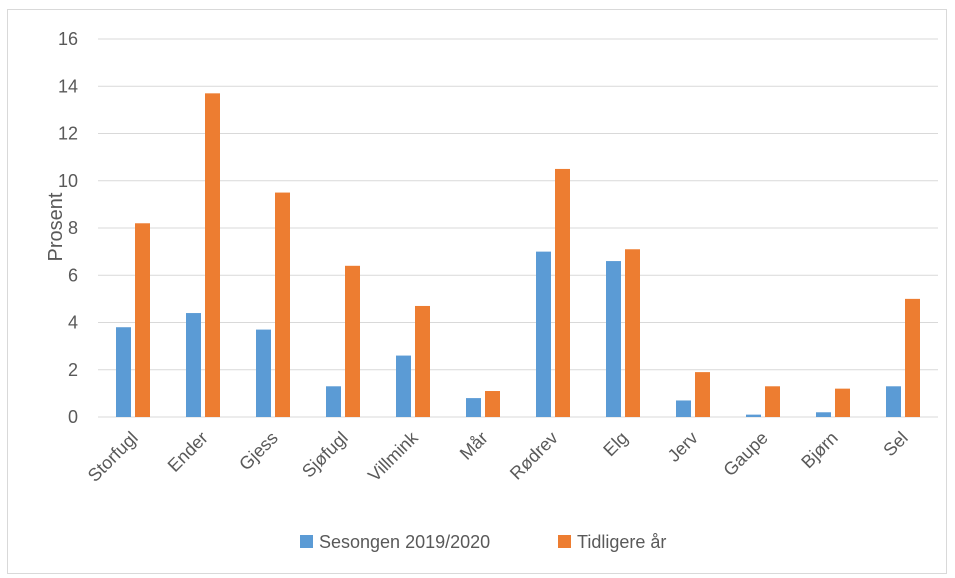  What do you see at coordinates (621, 542) in the screenshot?
I see `legend-label: Tidligere år` at bounding box center [621, 542].